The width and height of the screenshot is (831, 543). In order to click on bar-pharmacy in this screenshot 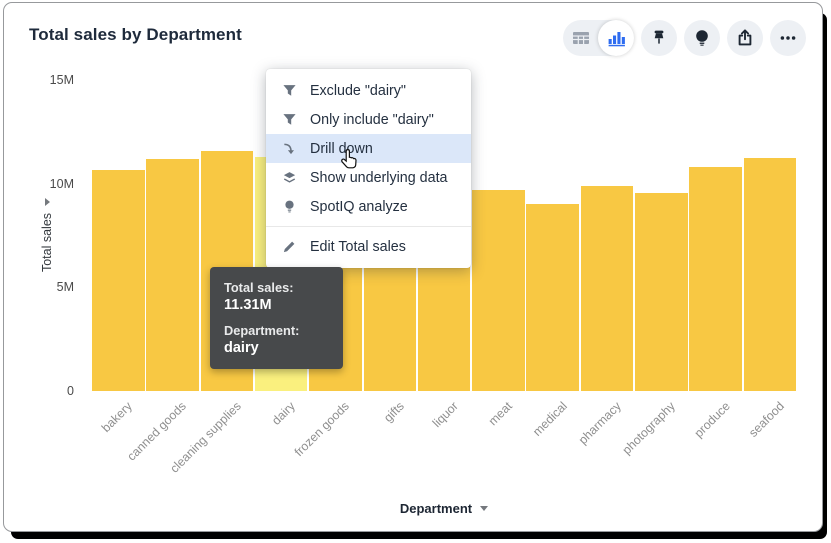, I will do `click(607, 288)`.